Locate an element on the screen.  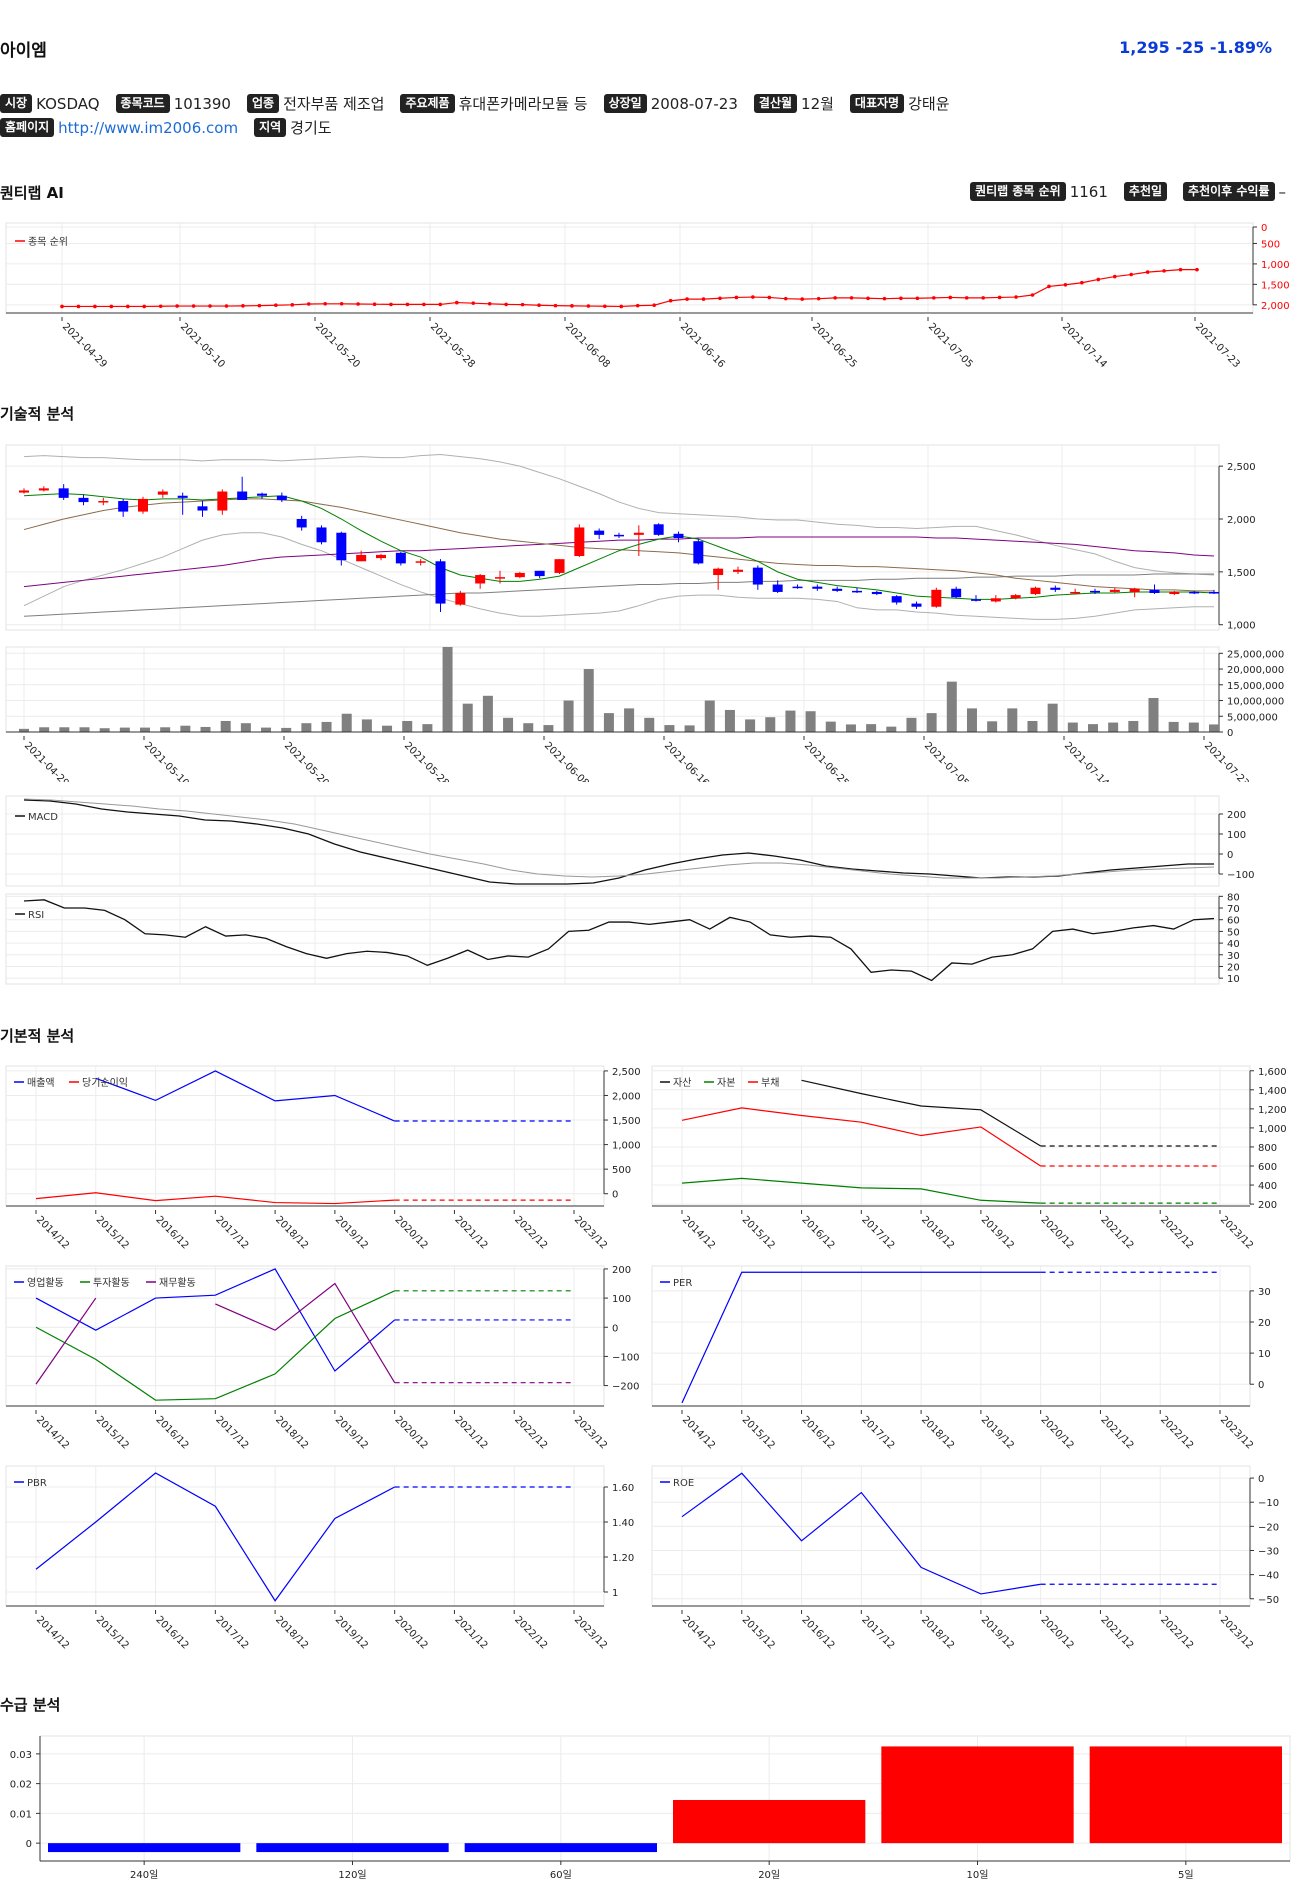
quantilab-stats: 퀀티랩 종목 순위 1161 추천일 추천이후 수익률 – is located at coordinates (1128, 191).